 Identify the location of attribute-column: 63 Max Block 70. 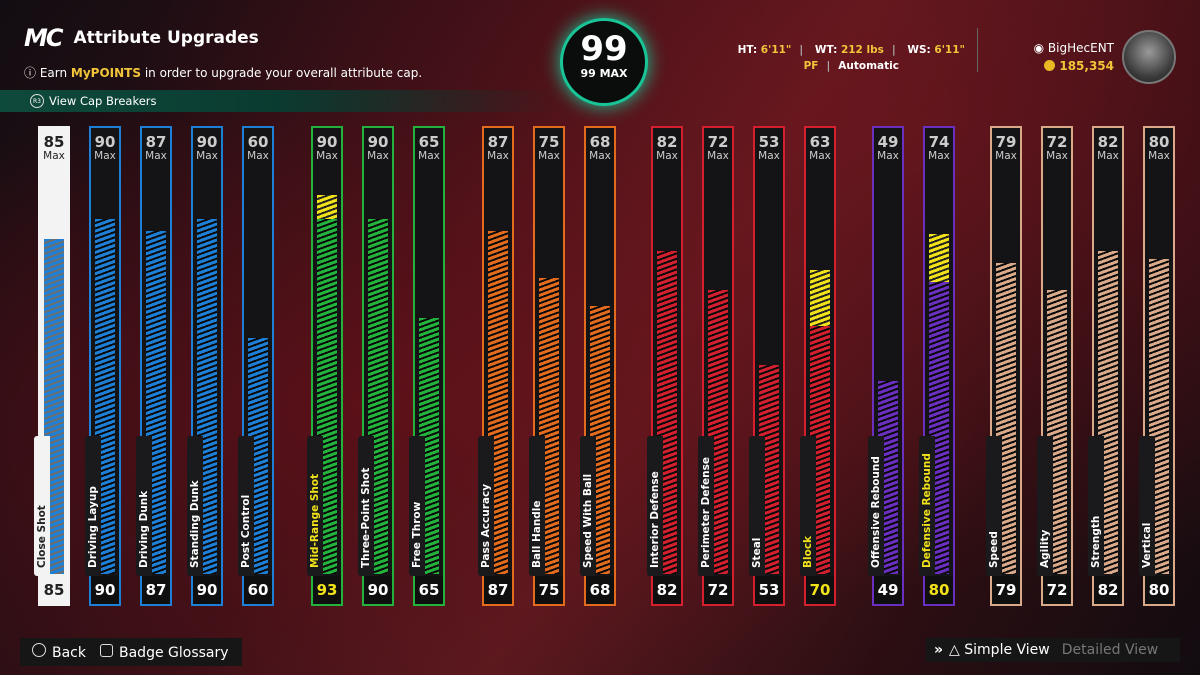
(818, 366).